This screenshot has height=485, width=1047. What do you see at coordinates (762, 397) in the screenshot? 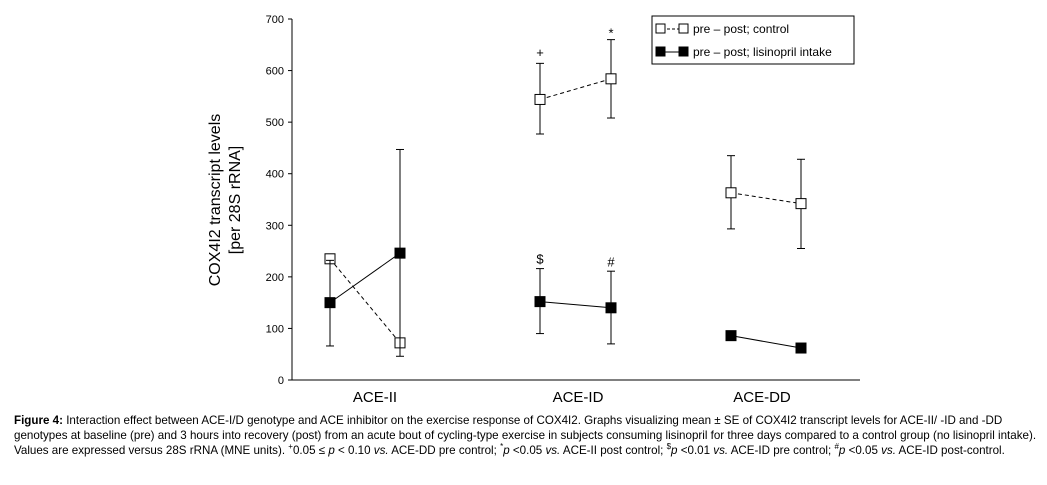
I see `x-category-label: ACE-DD` at bounding box center [762, 397].